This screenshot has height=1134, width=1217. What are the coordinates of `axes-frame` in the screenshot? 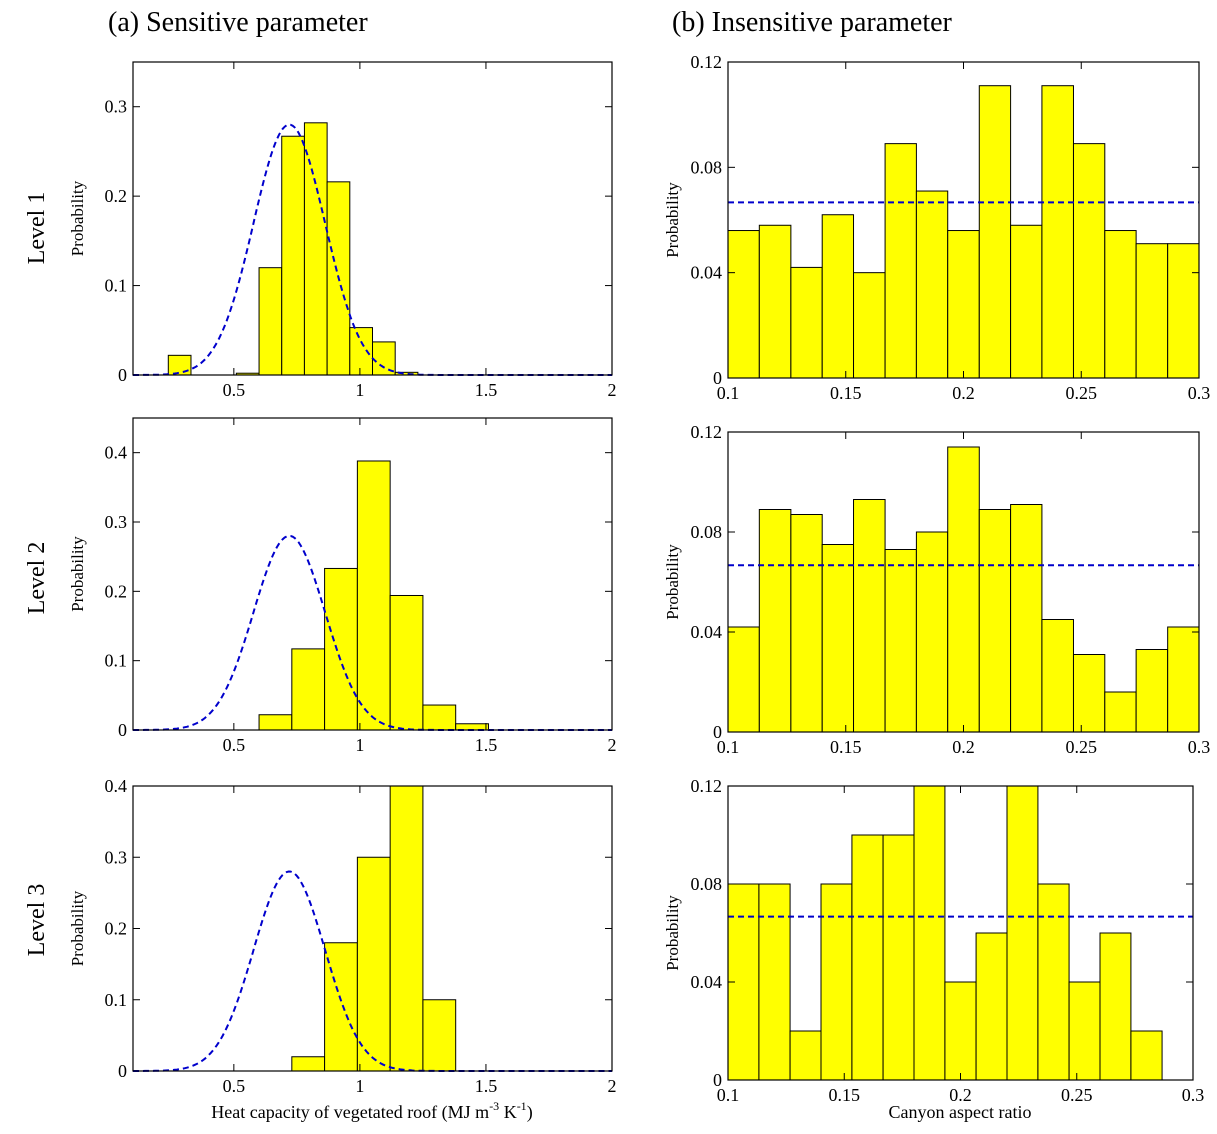 It's located at (372, 218).